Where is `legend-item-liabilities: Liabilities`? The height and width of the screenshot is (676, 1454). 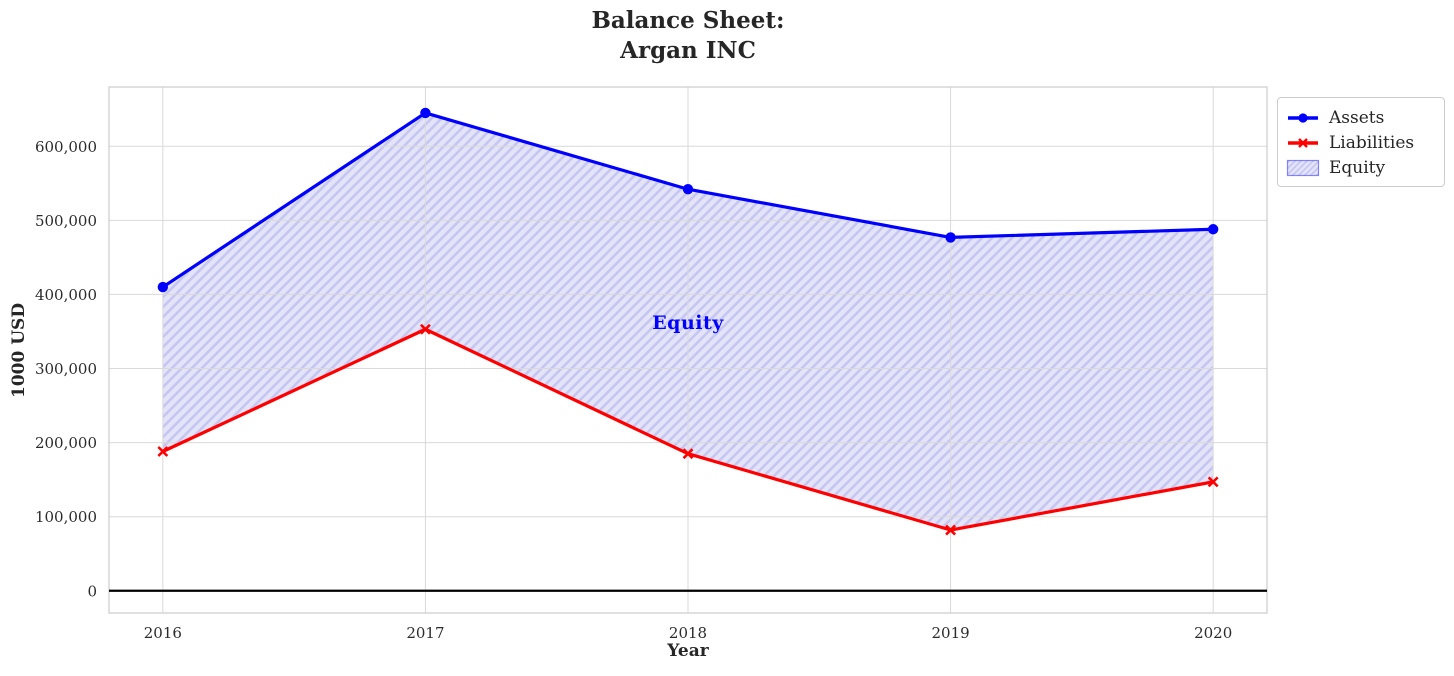
legend-item-liabilities: Liabilities is located at coordinates (1360, 142).